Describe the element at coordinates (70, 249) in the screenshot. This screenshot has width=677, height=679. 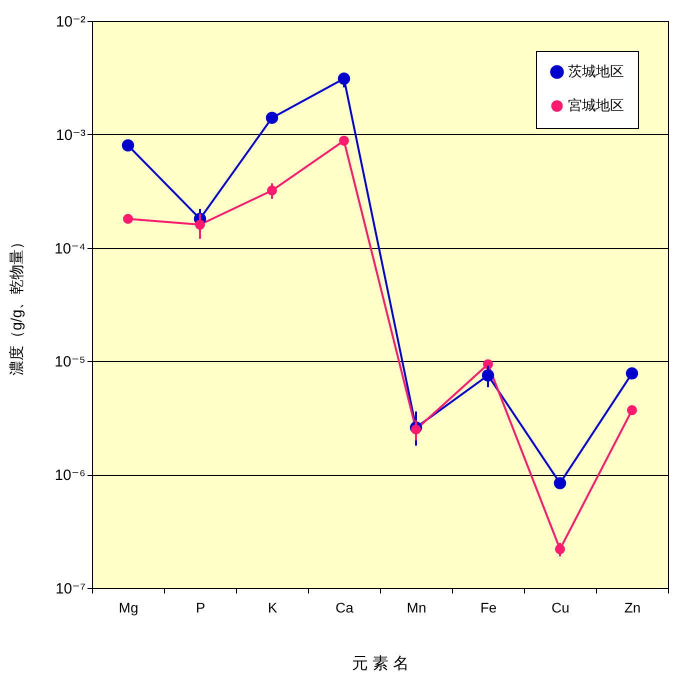
I see `y-tick-label: 10⁻⁴` at that location.